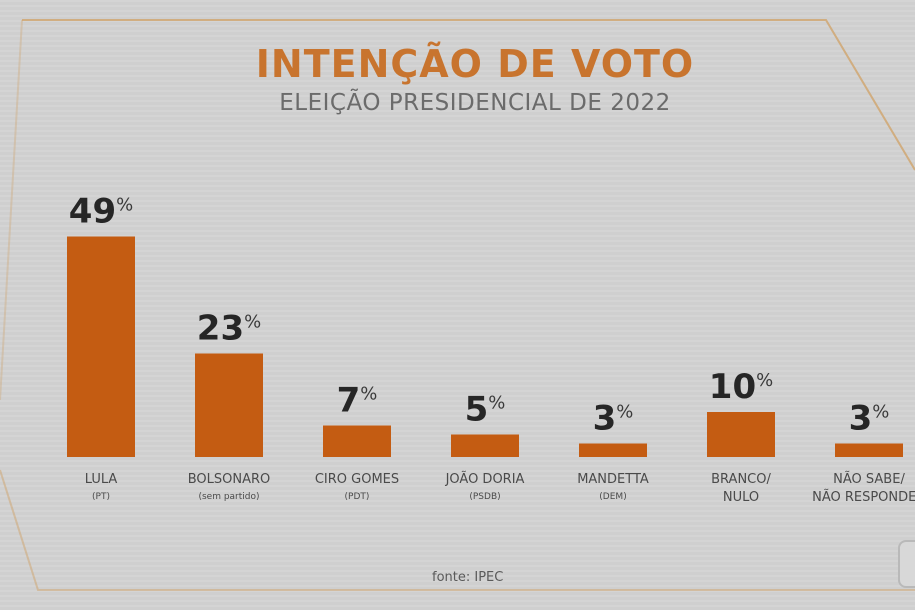  I want to click on data-label-unit-4: %, so click(624, 412).